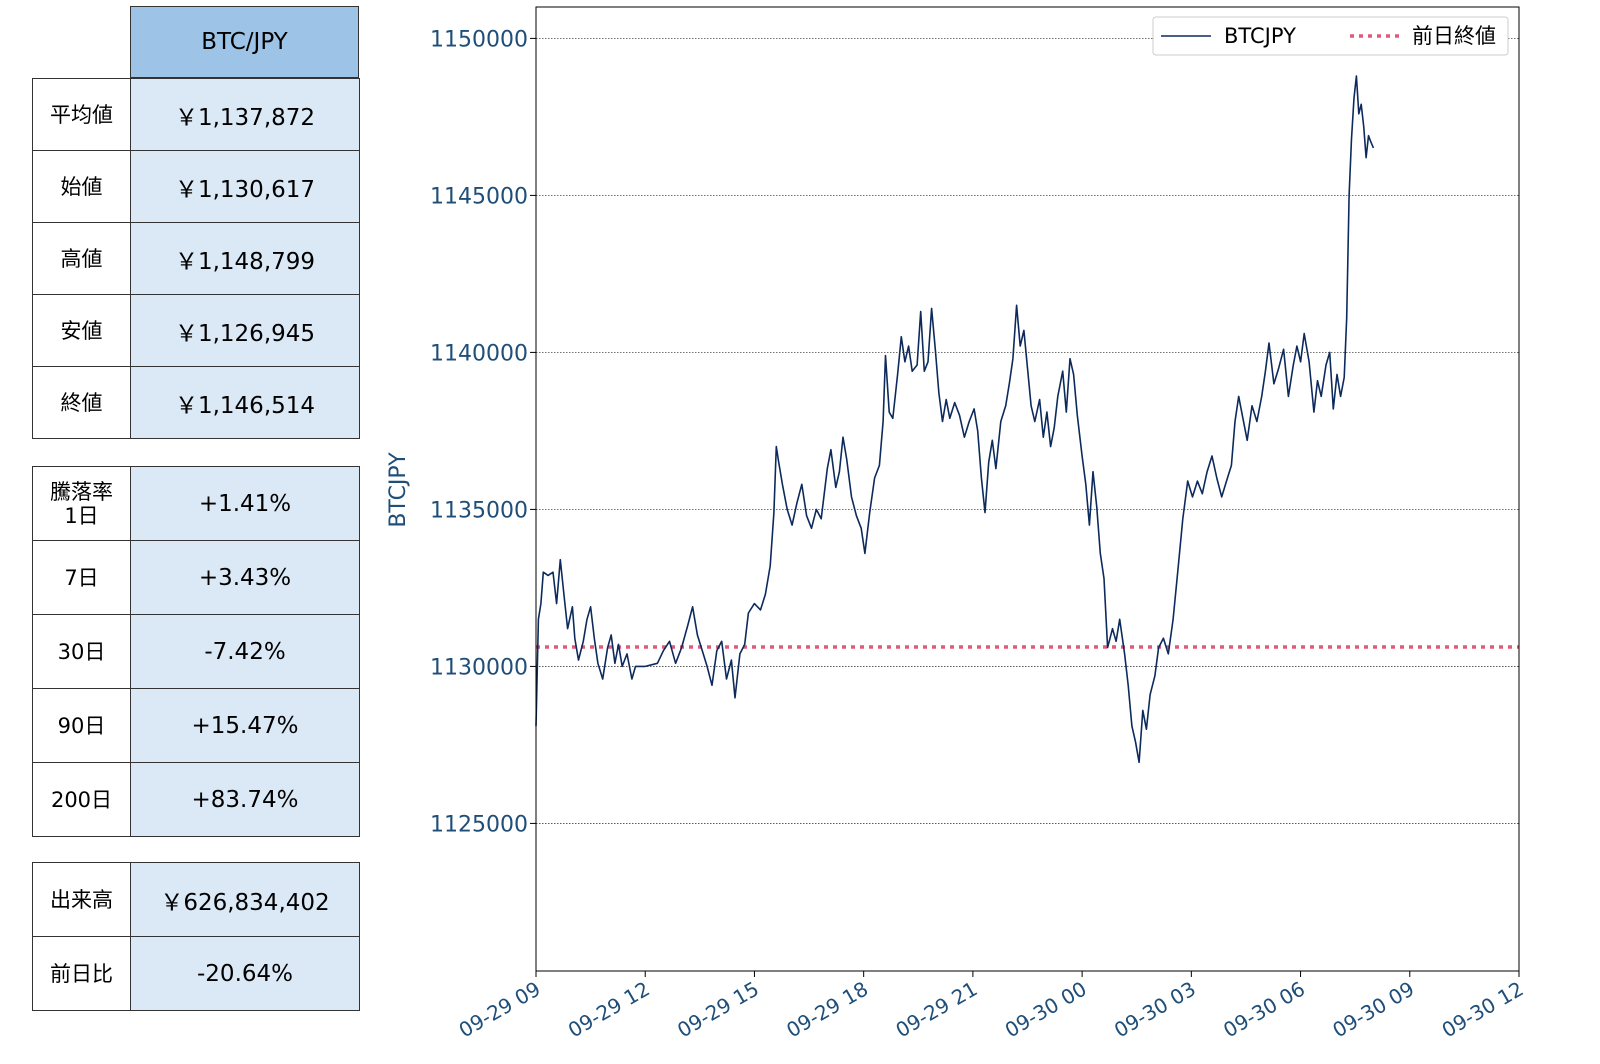 This screenshot has height=1064, width=1600. I want to click on row-label: 90日, so click(81, 725).